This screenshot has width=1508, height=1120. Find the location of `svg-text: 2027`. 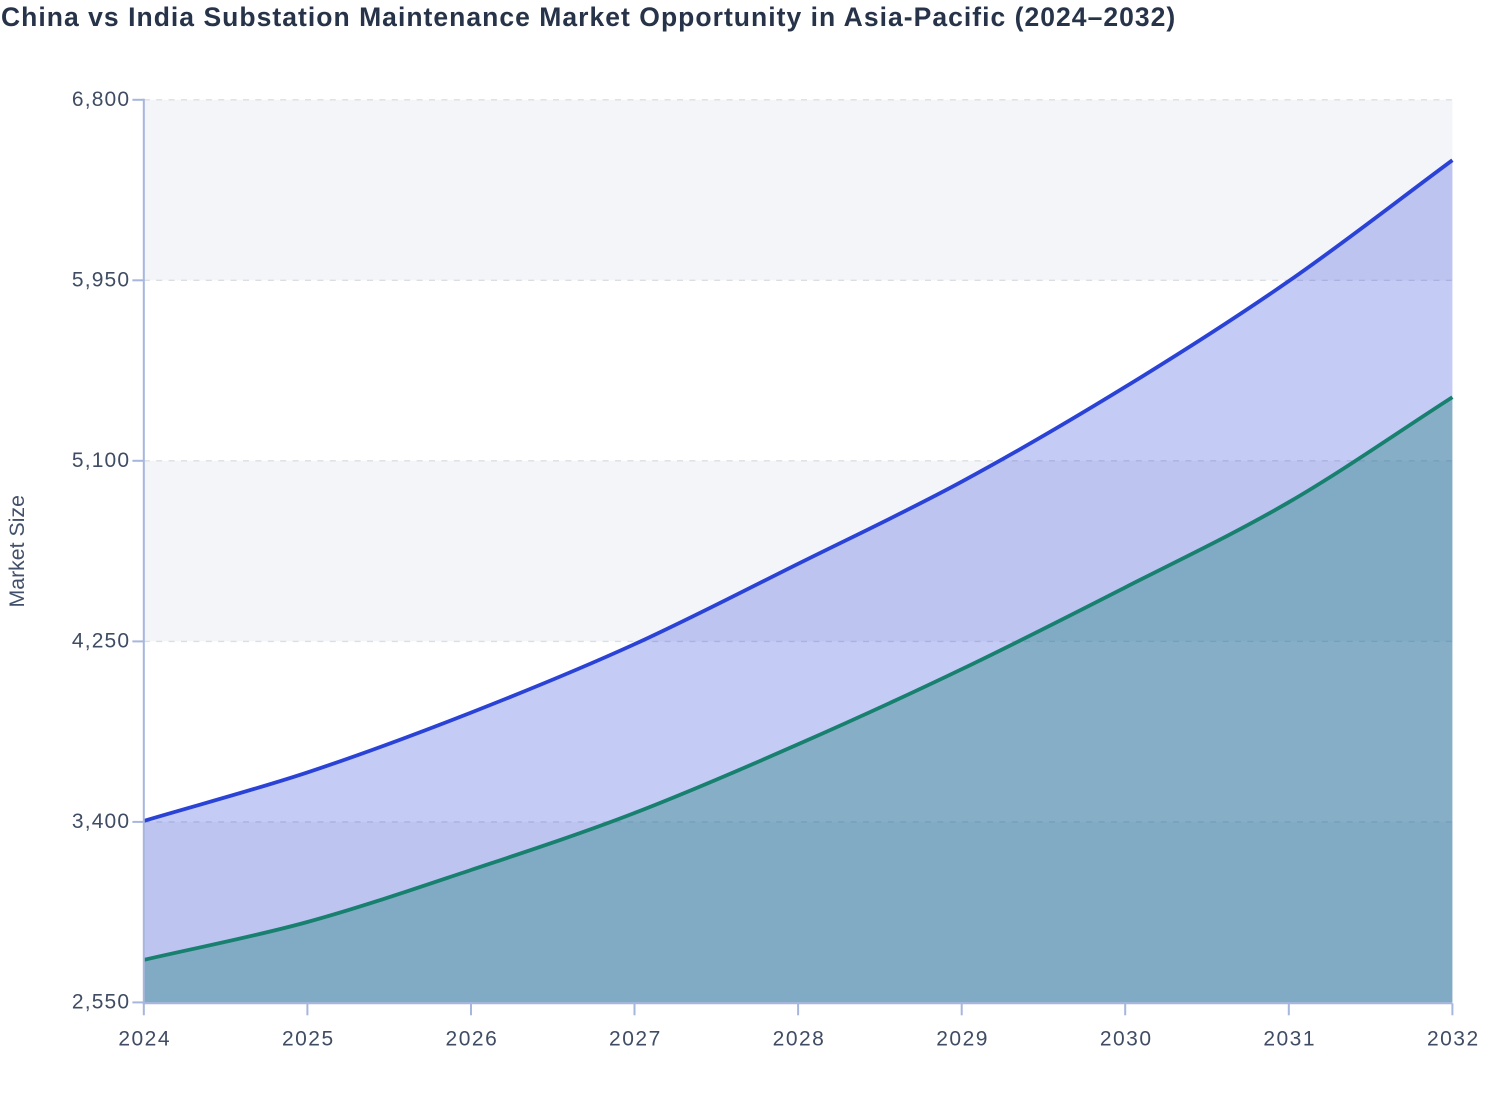

svg-text: 2027 is located at coordinates (635, 1038).